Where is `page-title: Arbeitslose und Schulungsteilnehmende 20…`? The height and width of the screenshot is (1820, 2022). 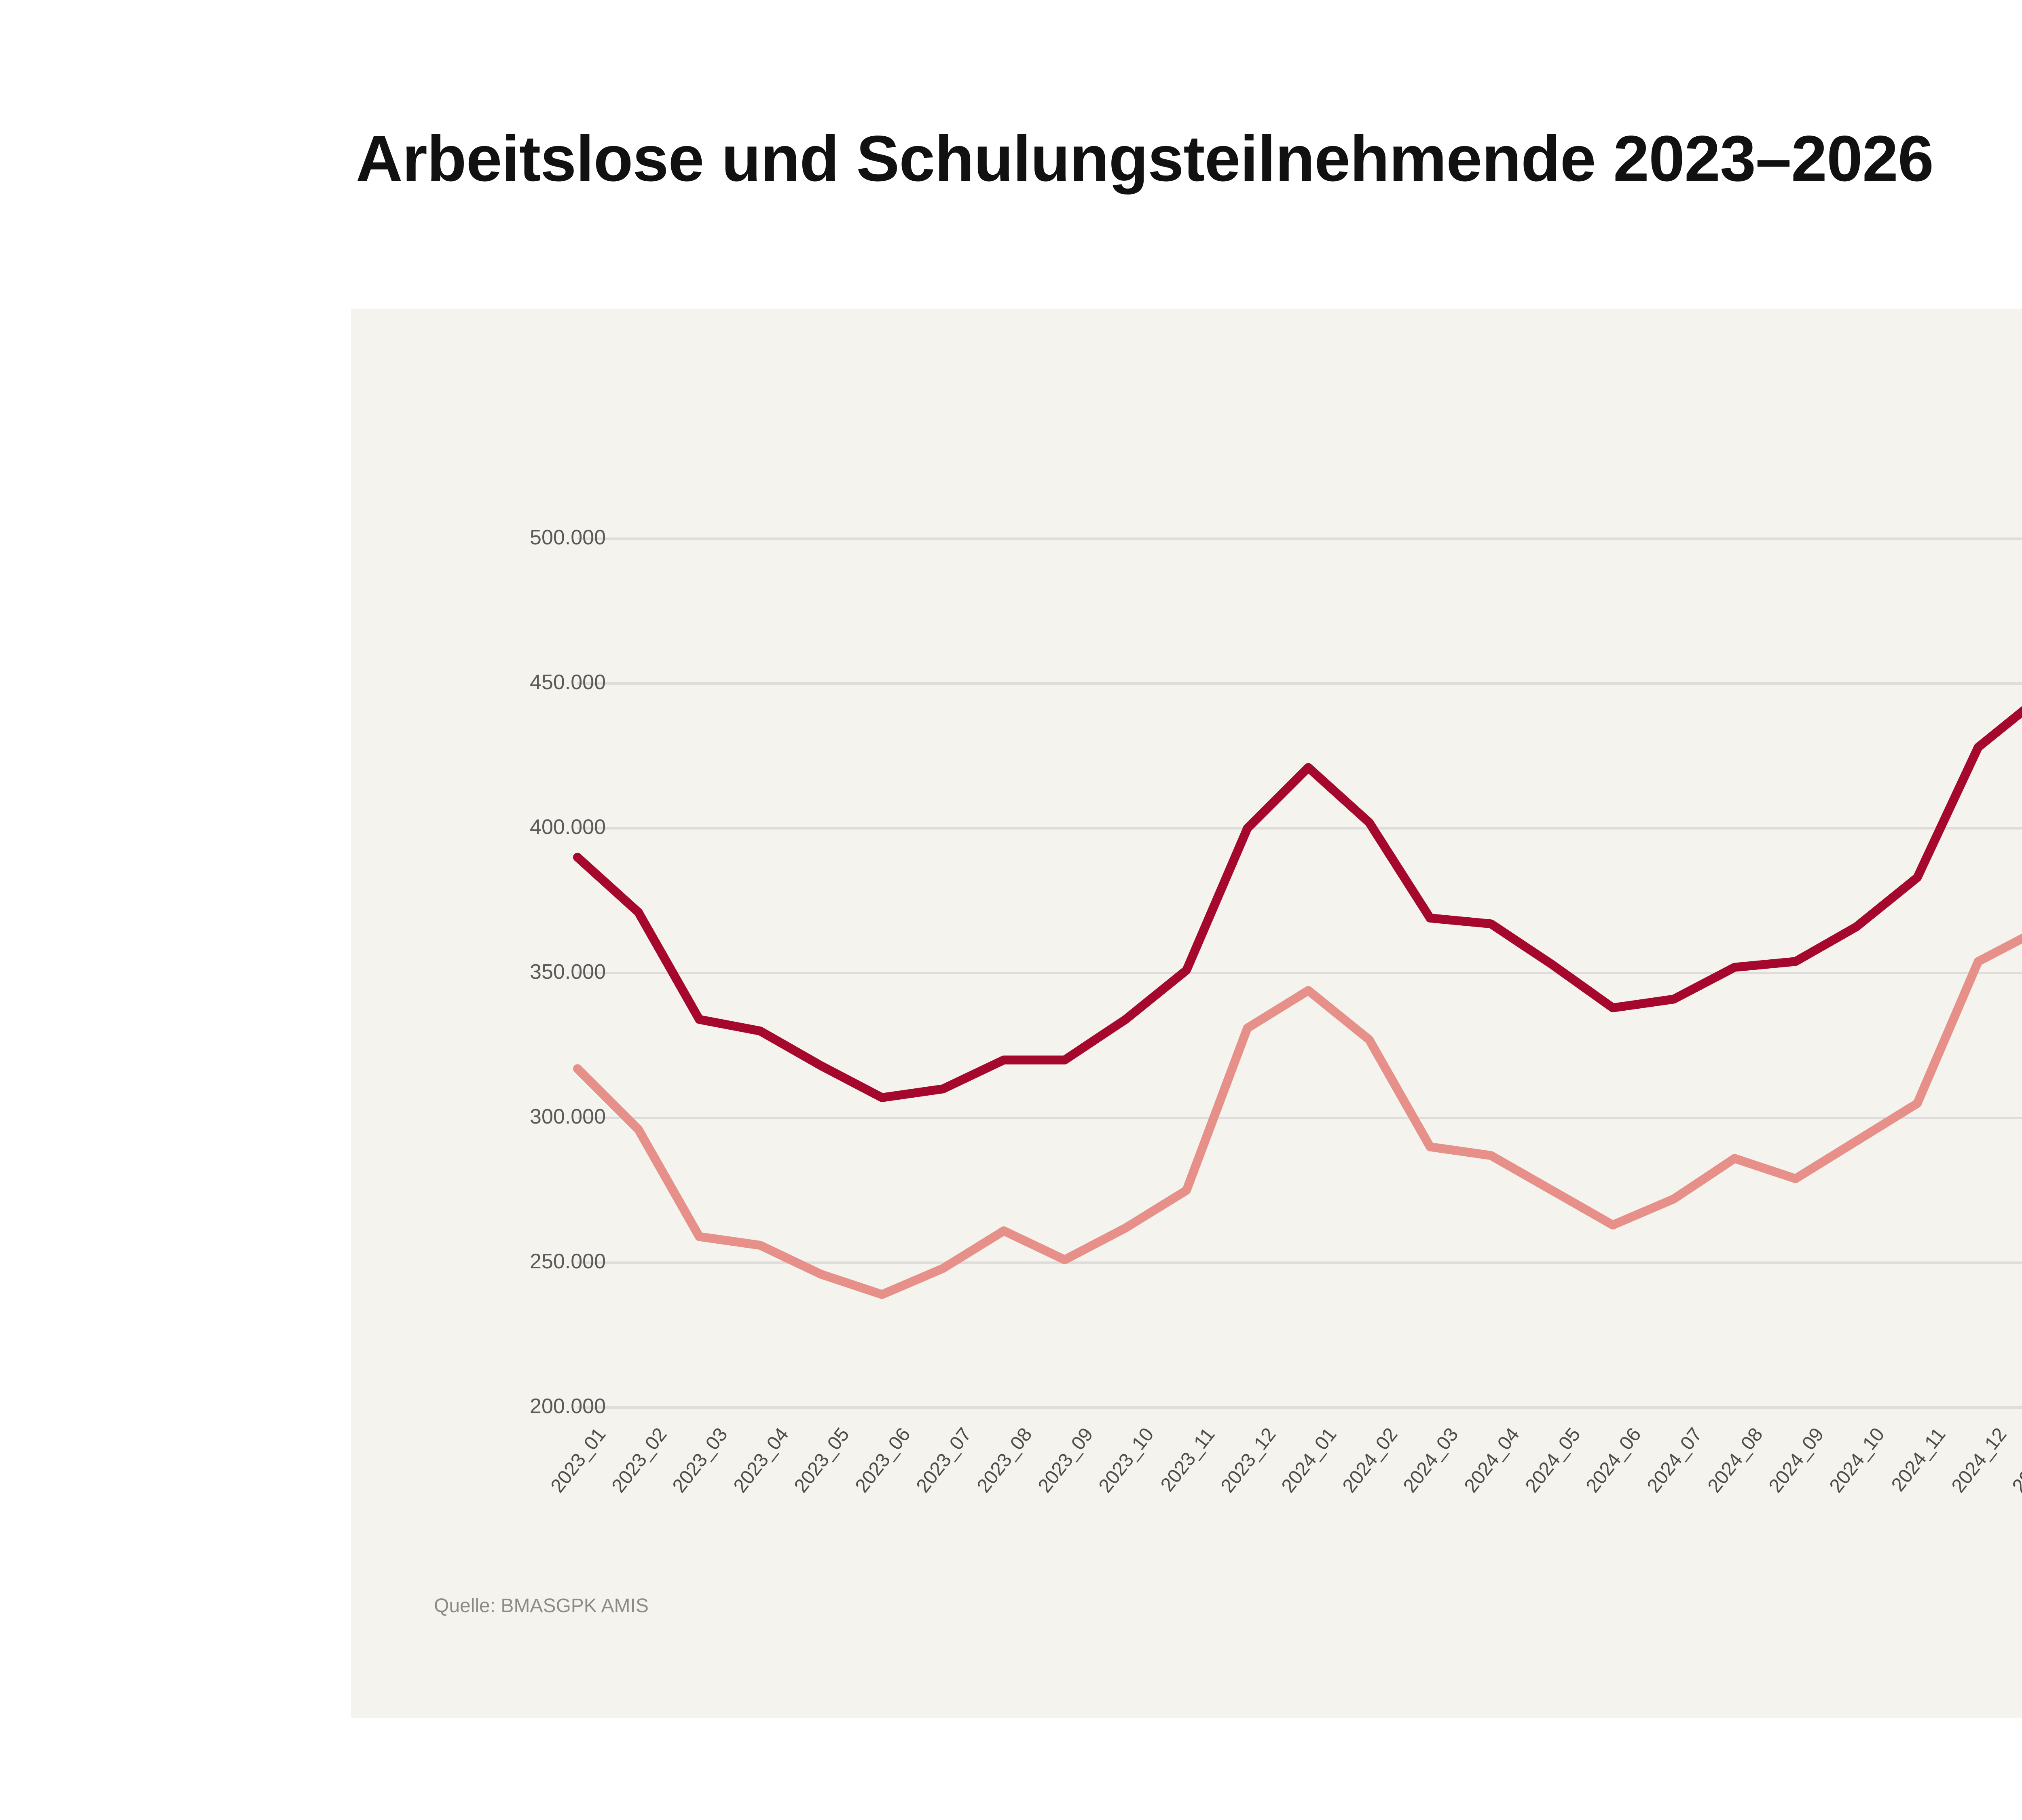 page-title: Arbeitslose und Schulungsteilnehmende 20… is located at coordinates (1145, 159).